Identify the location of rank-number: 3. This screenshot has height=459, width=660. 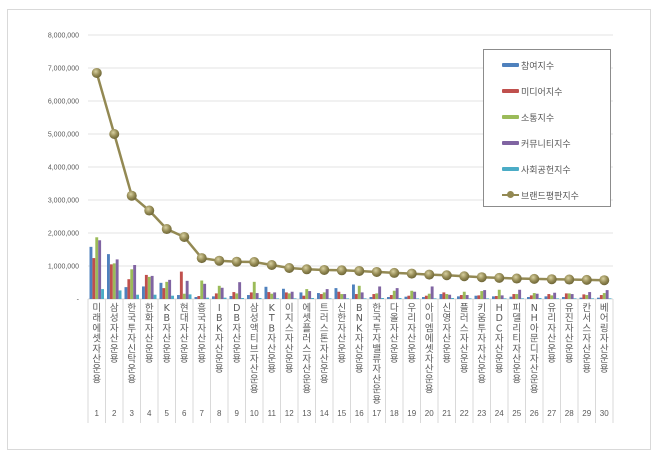
(132, 413).